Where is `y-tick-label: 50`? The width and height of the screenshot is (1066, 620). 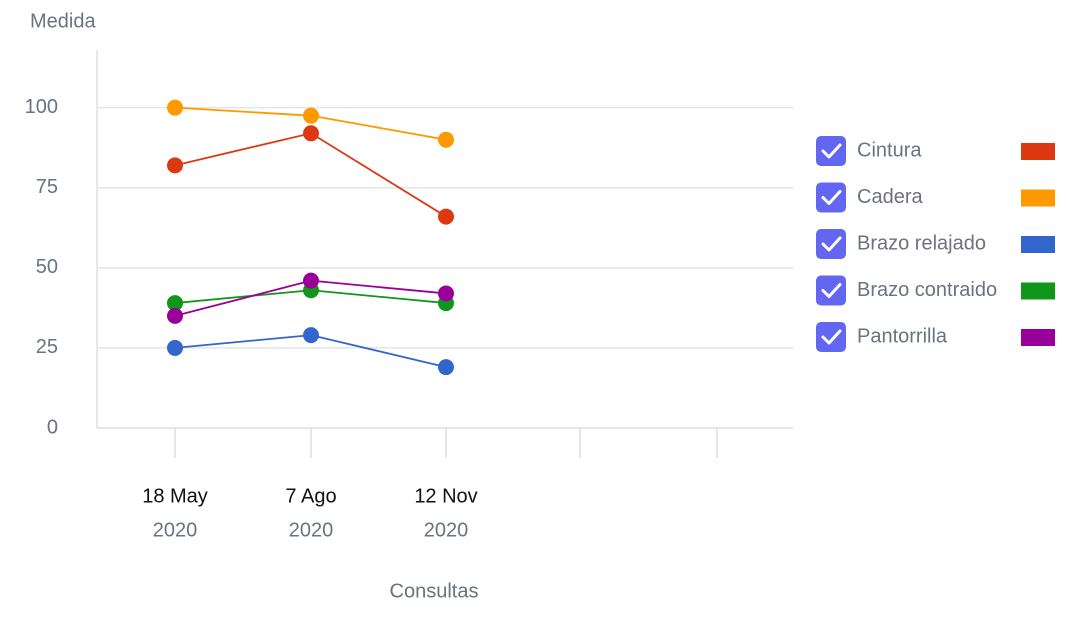 y-tick-label: 50 is located at coordinates (47, 267).